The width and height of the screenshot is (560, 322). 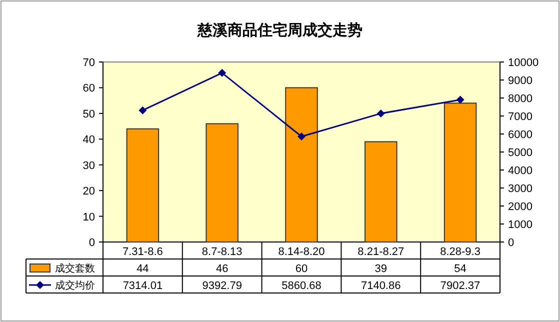 What do you see at coordinates (520, 207) in the screenshot?
I see `y2-tick-label: 2000` at bounding box center [520, 207].